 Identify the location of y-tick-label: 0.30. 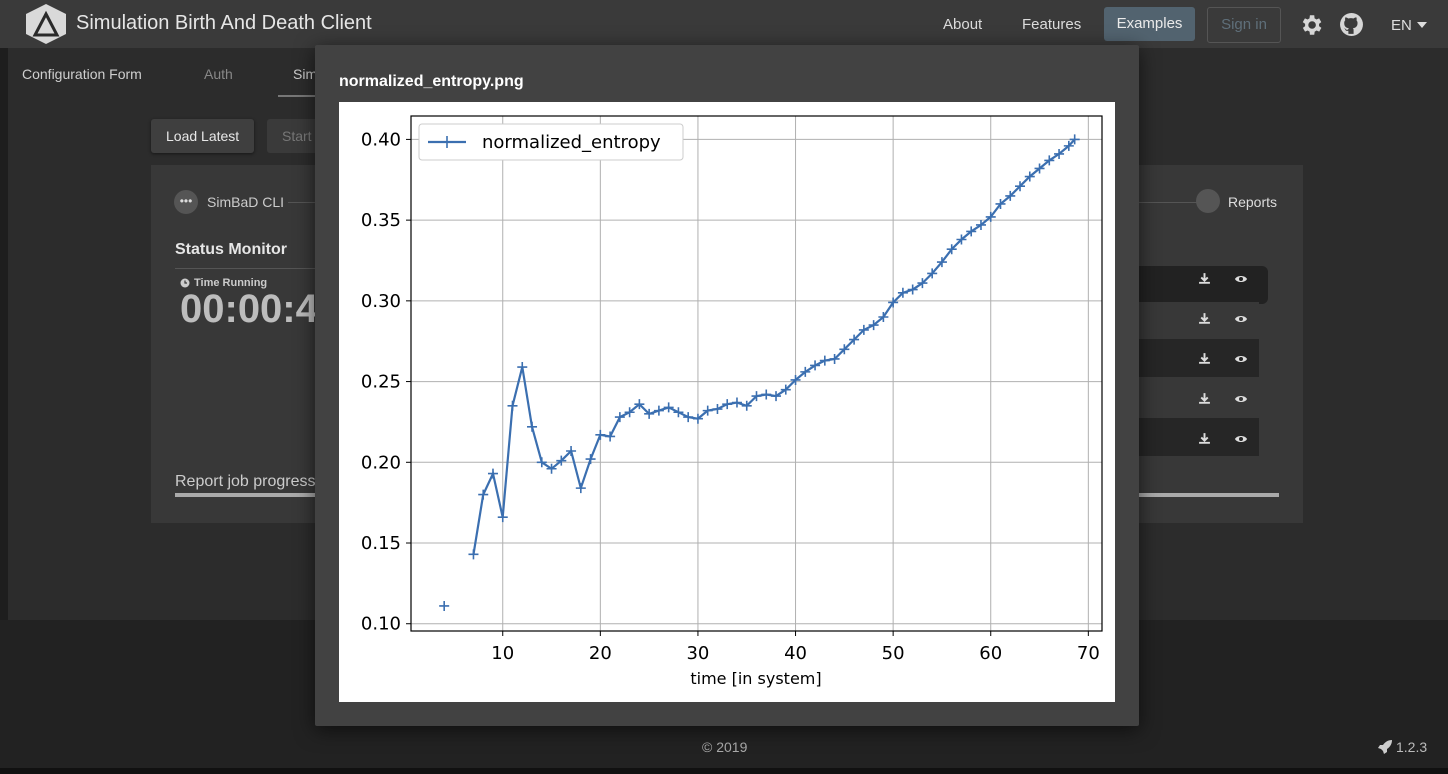
(381, 301).